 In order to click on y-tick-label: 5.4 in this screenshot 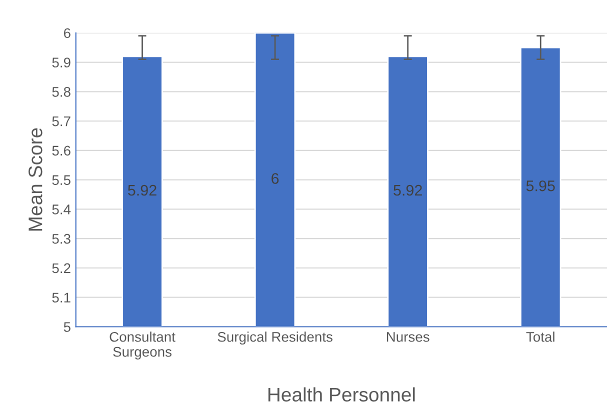, I will do `click(61, 209)`.